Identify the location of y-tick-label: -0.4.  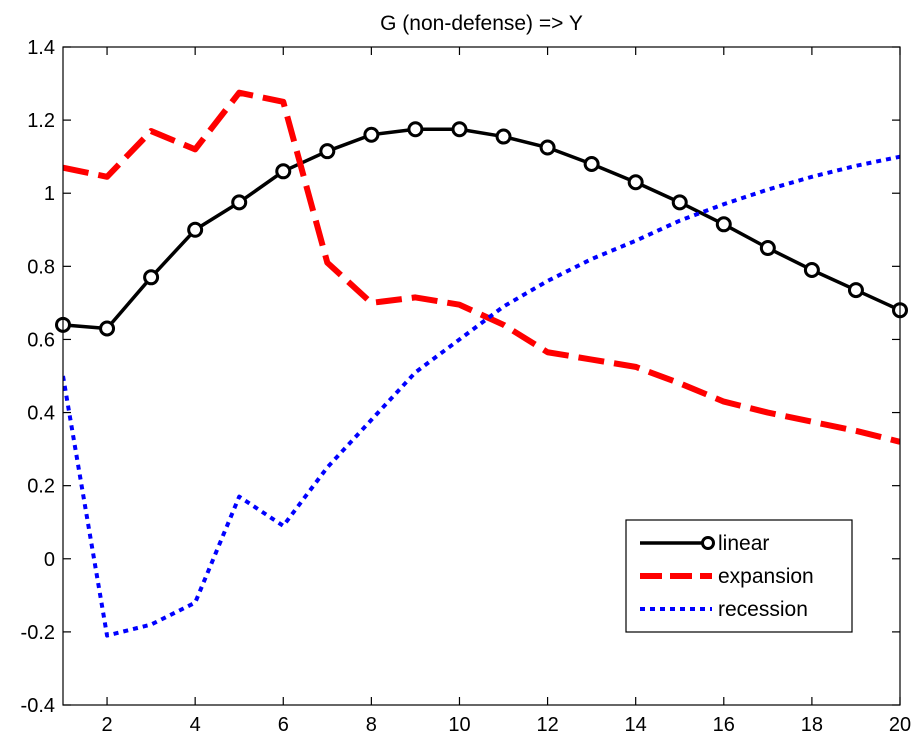
(38, 706).